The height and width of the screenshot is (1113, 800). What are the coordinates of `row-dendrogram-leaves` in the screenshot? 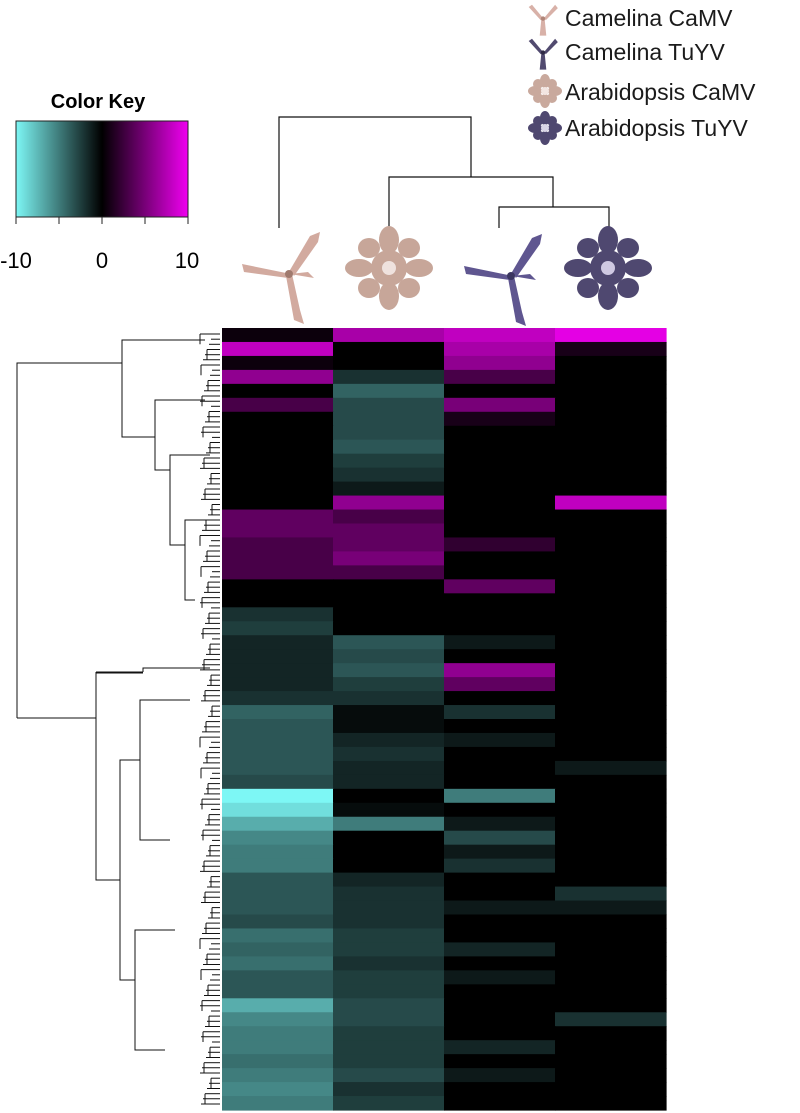 It's located at (209, 719).